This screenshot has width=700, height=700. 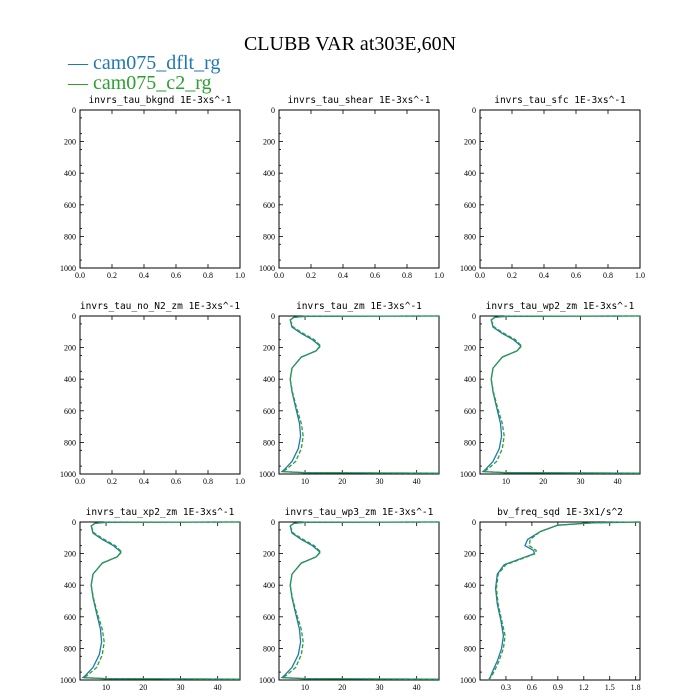 I want to click on legend-item-0: — cam075_dflt_rg, so click(x=143, y=63).